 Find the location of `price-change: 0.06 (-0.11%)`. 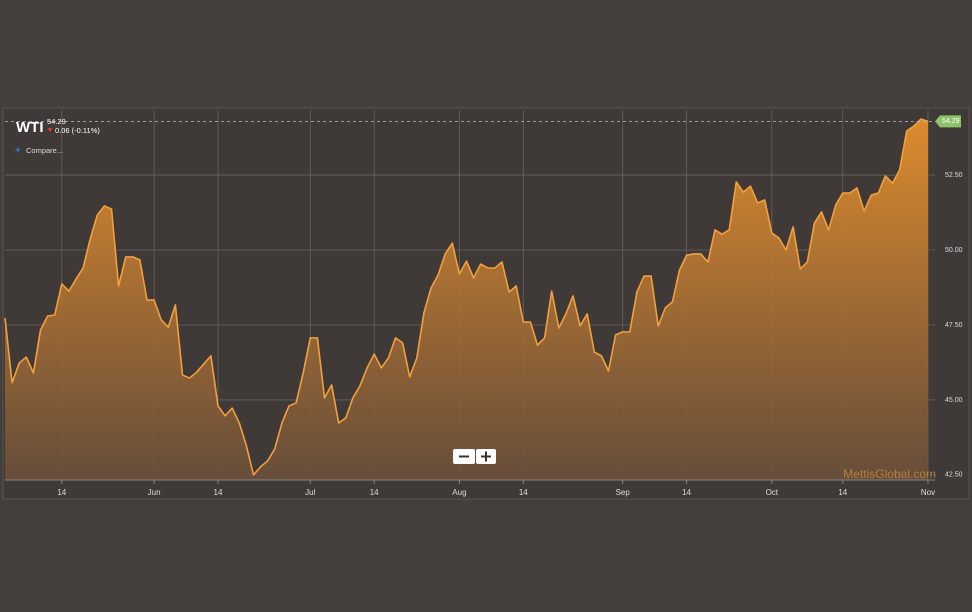

price-change: 0.06 (-0.11%) is located at coordinates (77, 130).